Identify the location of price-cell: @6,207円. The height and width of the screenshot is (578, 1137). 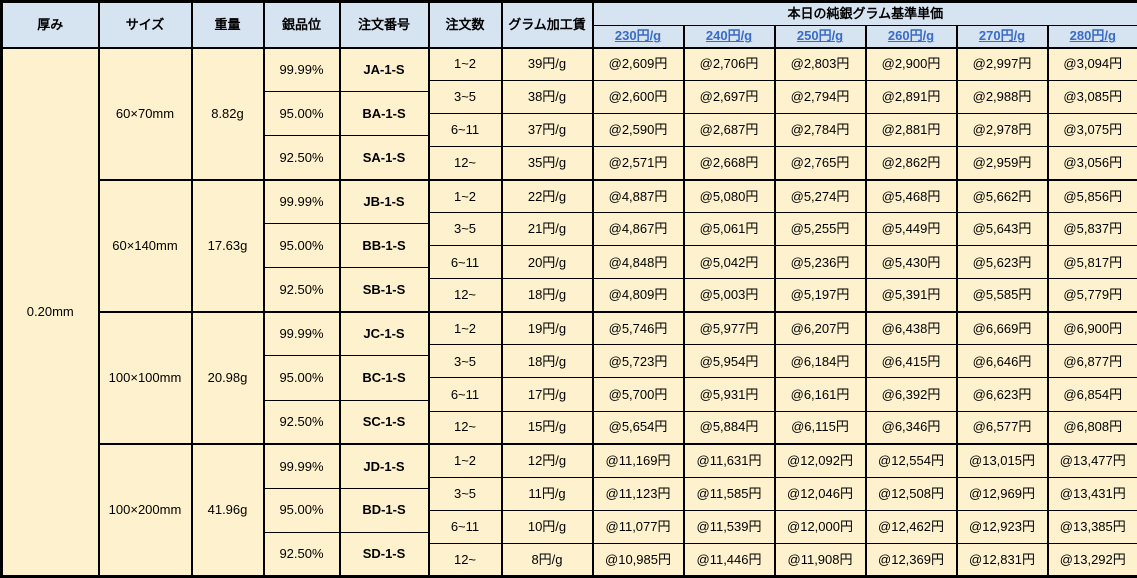
(820, 328).